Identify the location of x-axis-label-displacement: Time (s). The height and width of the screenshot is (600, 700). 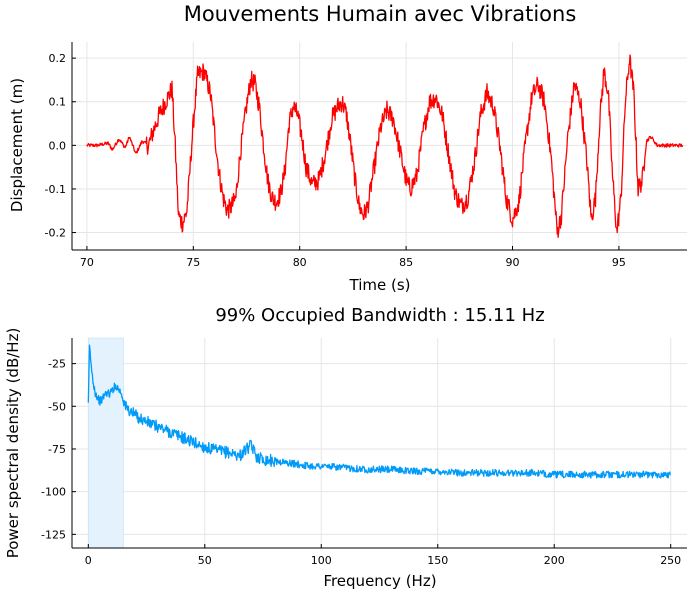
(380, 285).